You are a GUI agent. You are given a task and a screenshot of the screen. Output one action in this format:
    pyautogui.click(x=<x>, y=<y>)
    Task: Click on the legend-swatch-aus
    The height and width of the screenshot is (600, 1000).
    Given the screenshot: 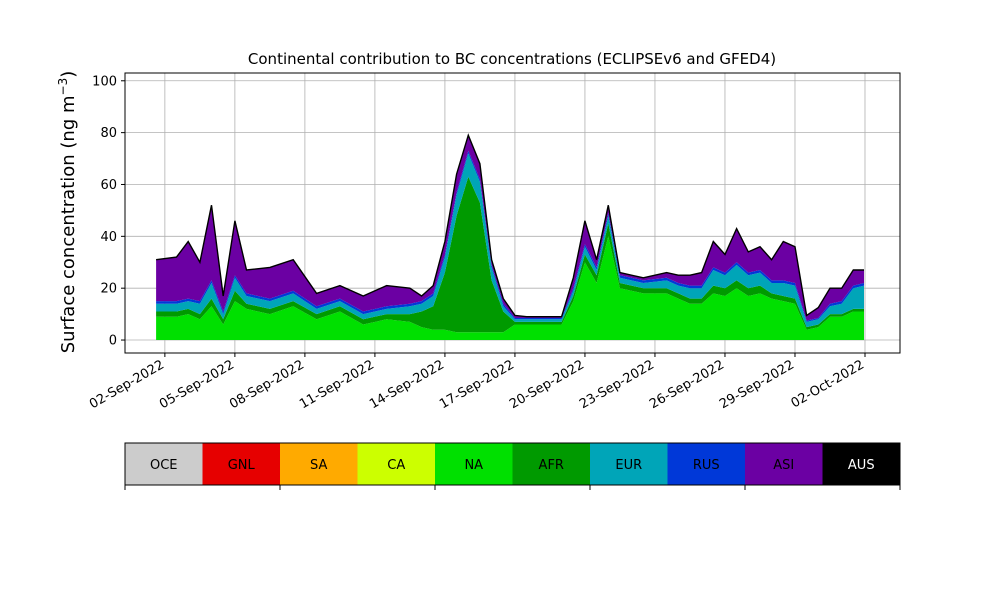 What is the action you would take?
    pyautogui.click(x=861, y=464)
    